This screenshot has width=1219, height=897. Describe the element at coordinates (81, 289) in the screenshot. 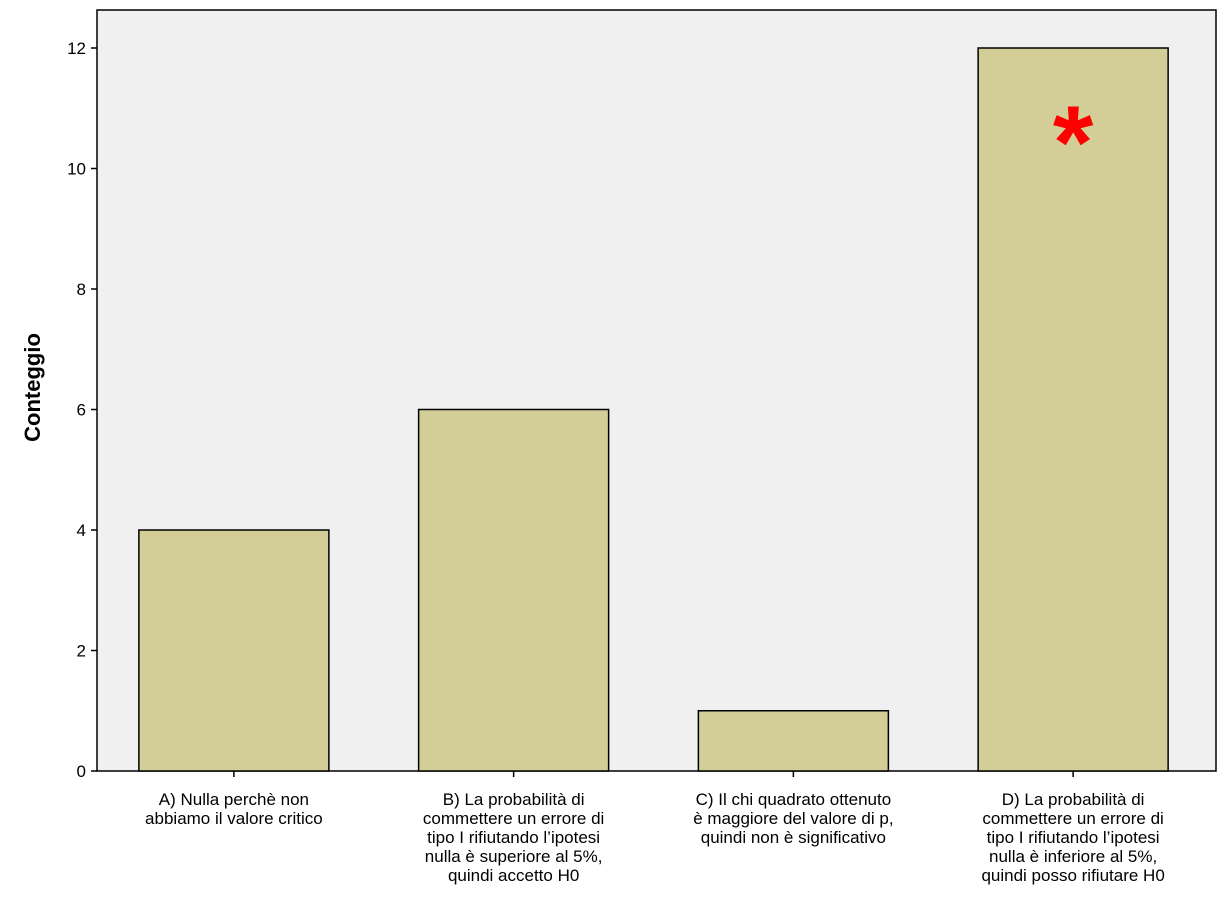

I see `y-tick-label: 8` at that location.